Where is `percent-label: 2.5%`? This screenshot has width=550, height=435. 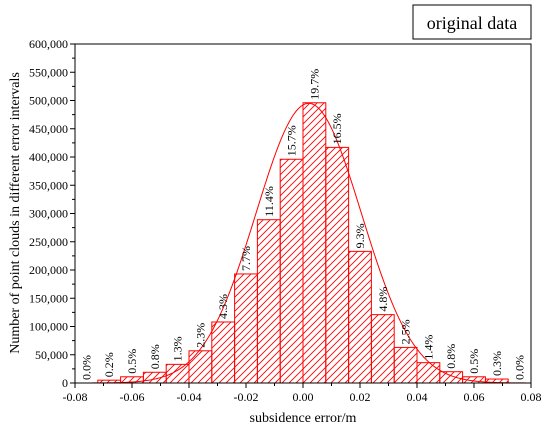
percent-label: 2.5% is located at coordinates (406, 331).